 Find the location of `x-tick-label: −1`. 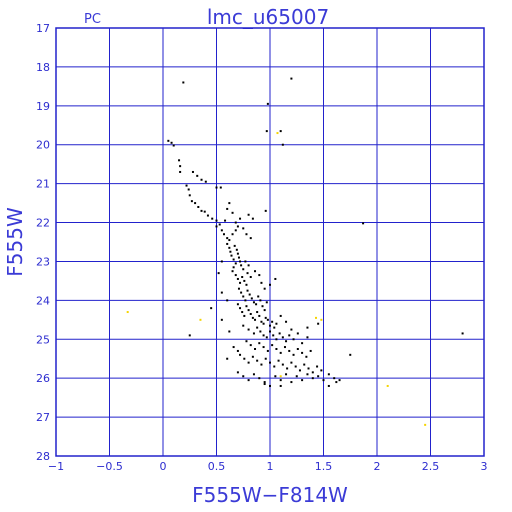

x-tick-label: −1 is located at coordinates (56, 466).